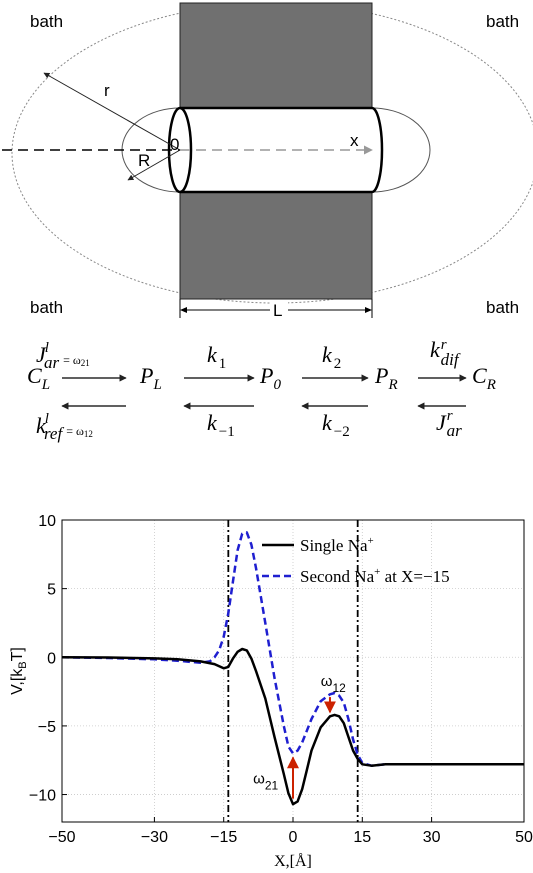 The height and width of the screenshot is (873, 533). Describe the element at coordinates (64, 427) in the screenshot. I see `rate-backward-1: kl ref = ω12` at that location.